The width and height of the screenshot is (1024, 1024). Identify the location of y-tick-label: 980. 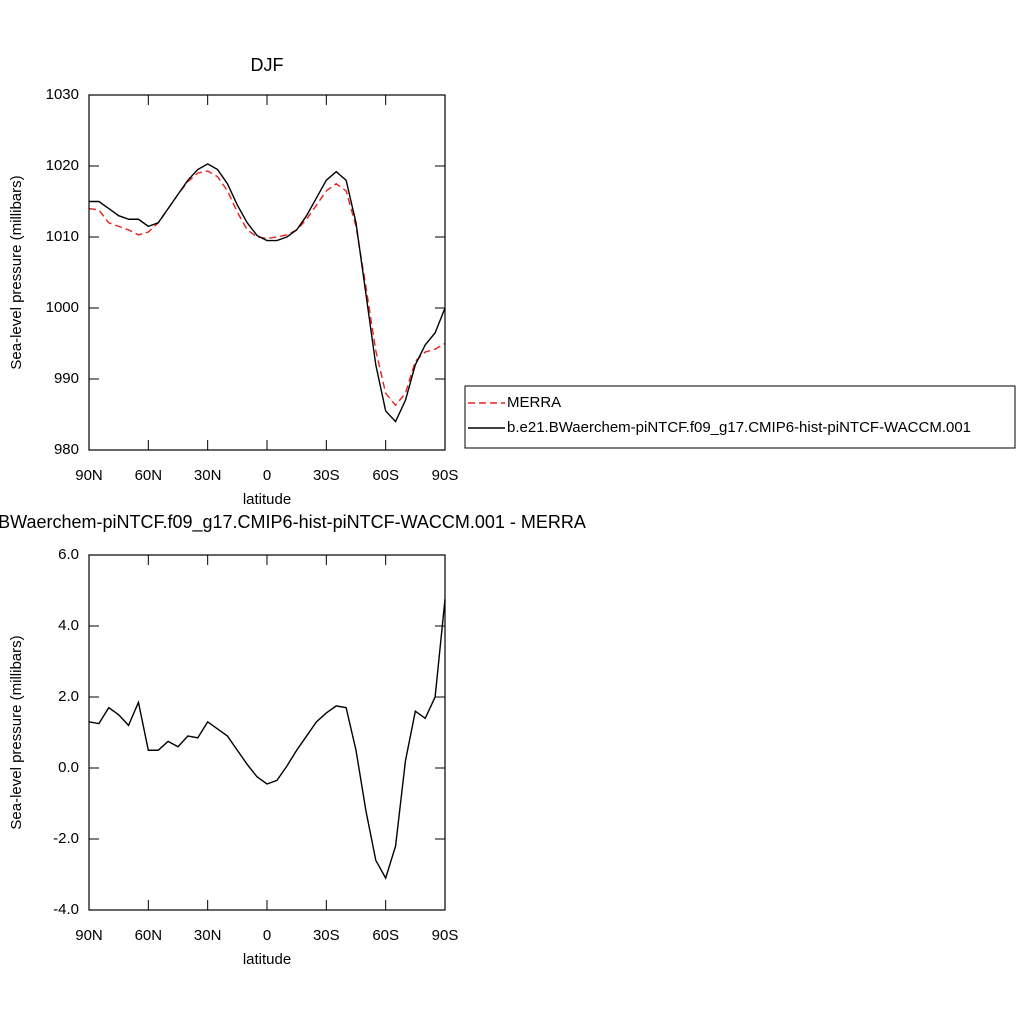
(66, 449).